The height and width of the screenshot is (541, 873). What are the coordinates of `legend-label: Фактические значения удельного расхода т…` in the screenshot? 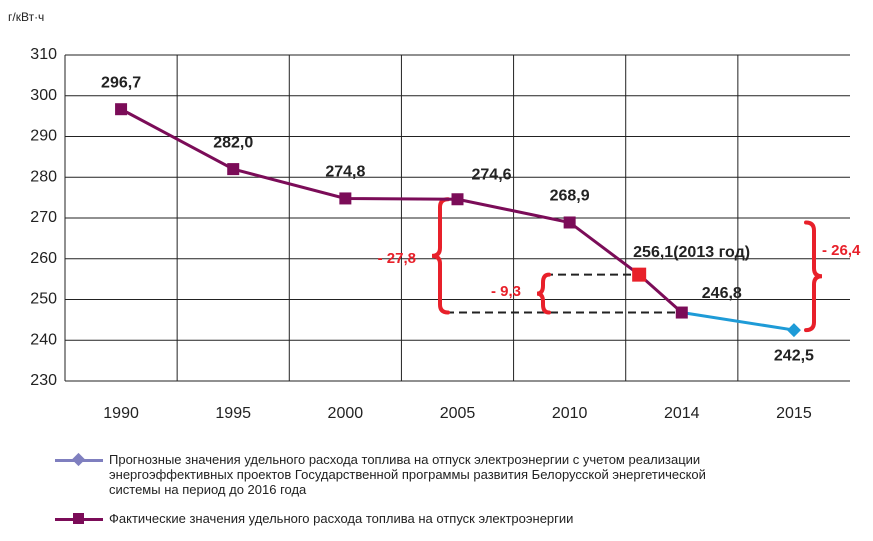 It's located at (341, 518).